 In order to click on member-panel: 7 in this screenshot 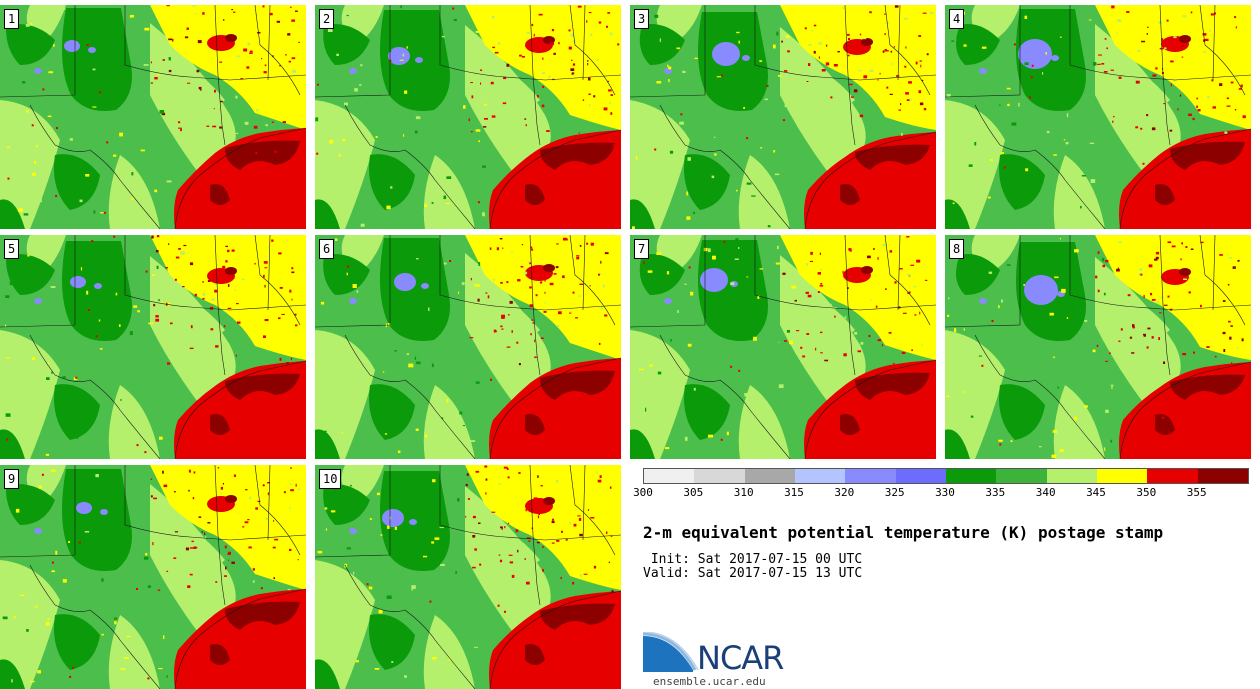, I will do `click(783, 347)`.